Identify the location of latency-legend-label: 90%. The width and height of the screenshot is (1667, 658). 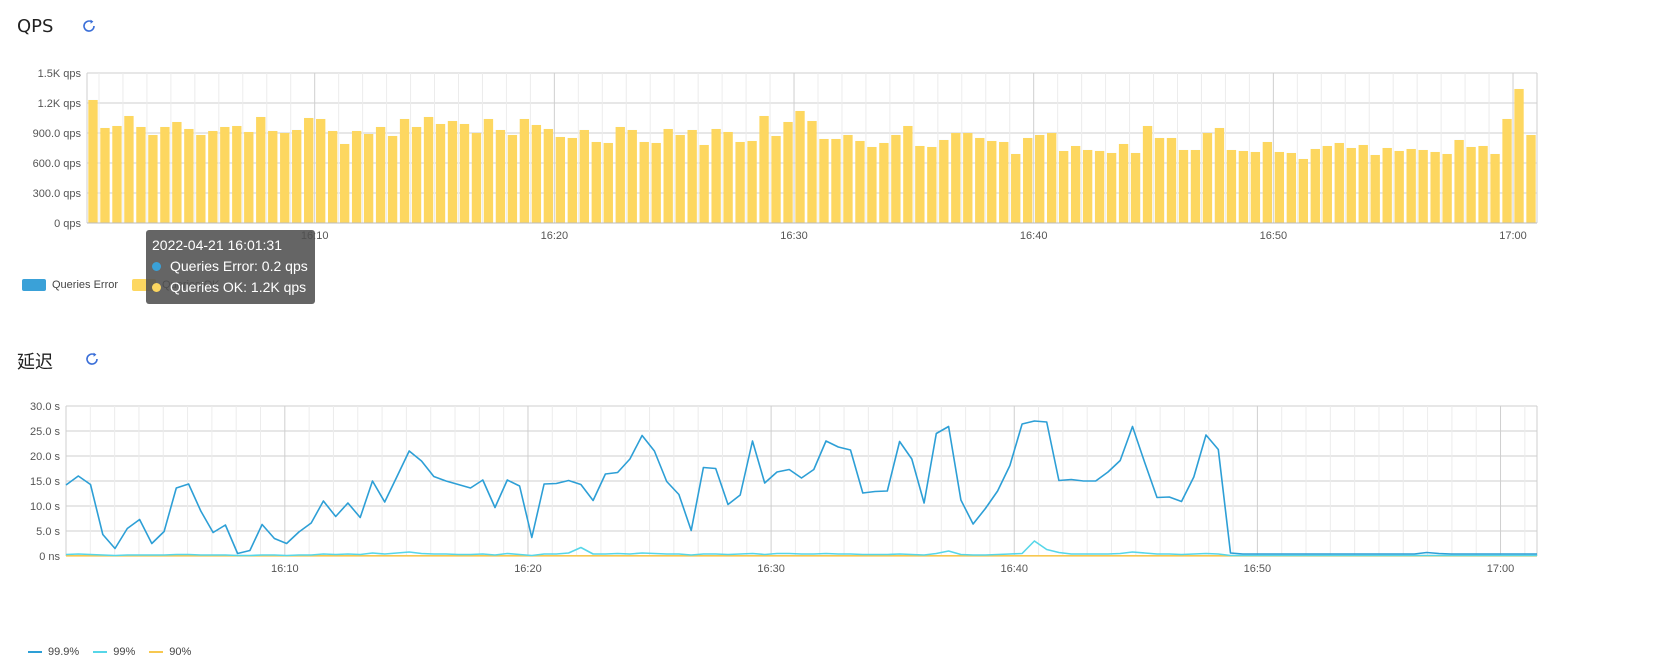
(180, 652).